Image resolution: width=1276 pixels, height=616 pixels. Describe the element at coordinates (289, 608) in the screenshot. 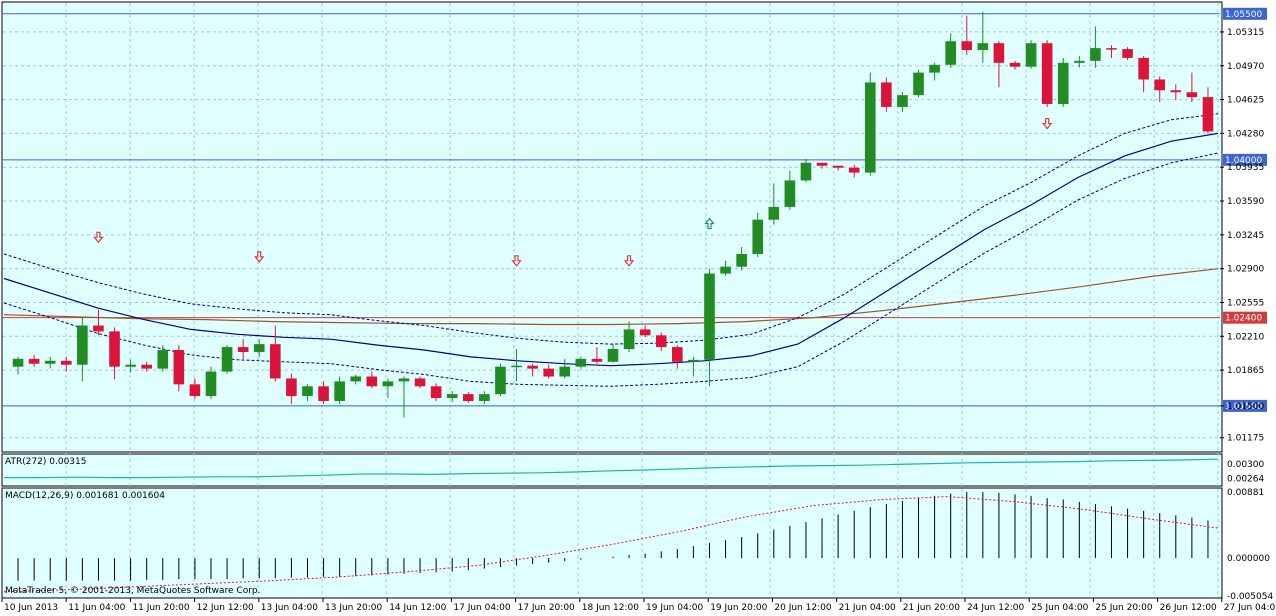

I see `x-tick-label: 13 Jun 04:00` at that location.